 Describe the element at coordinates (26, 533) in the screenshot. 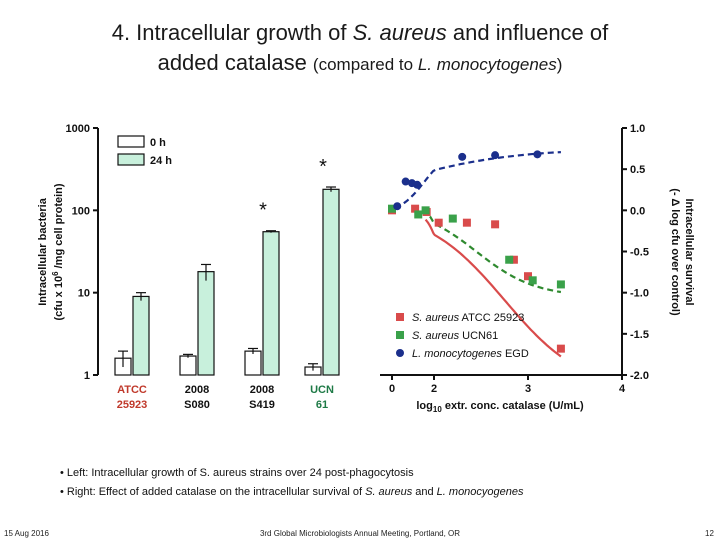

I see `footer-date: 15 Aug 2016` at that location.